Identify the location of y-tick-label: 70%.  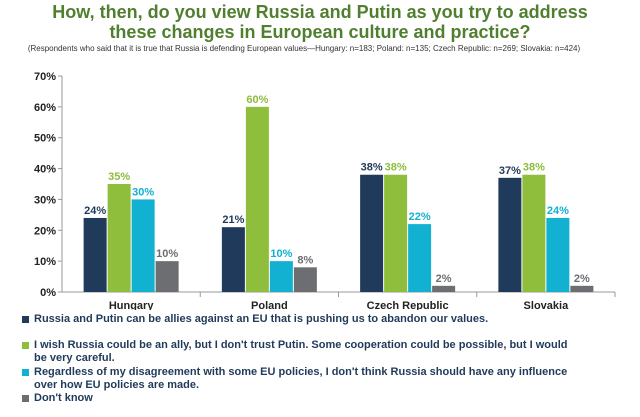
(45, 77).